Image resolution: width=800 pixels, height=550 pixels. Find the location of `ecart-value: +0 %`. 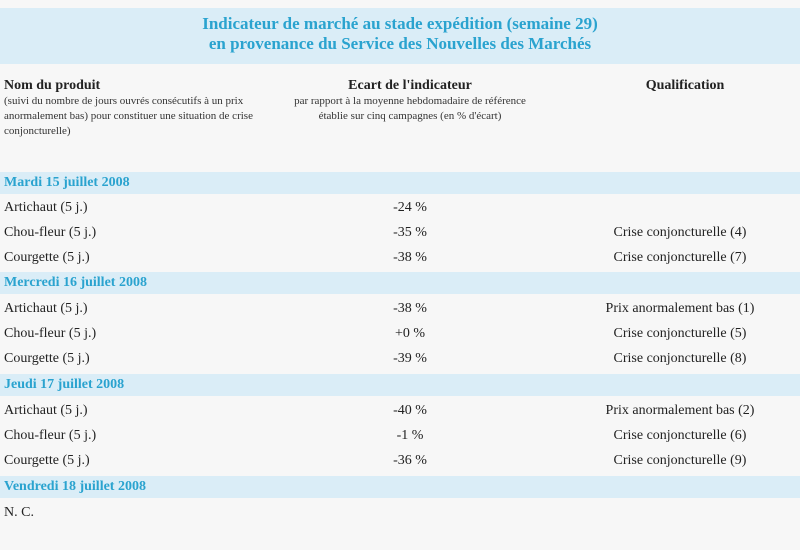

ecart-value: +0 % is located at coordinates (410, 333).